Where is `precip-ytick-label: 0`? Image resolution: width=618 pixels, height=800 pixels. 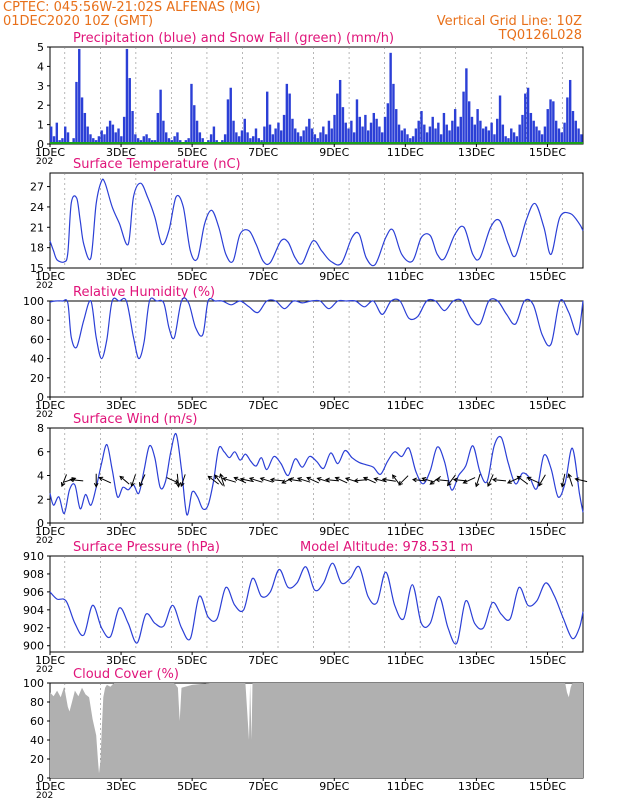
precip-ytick-label: 0 is located at coordinates (40, 144).